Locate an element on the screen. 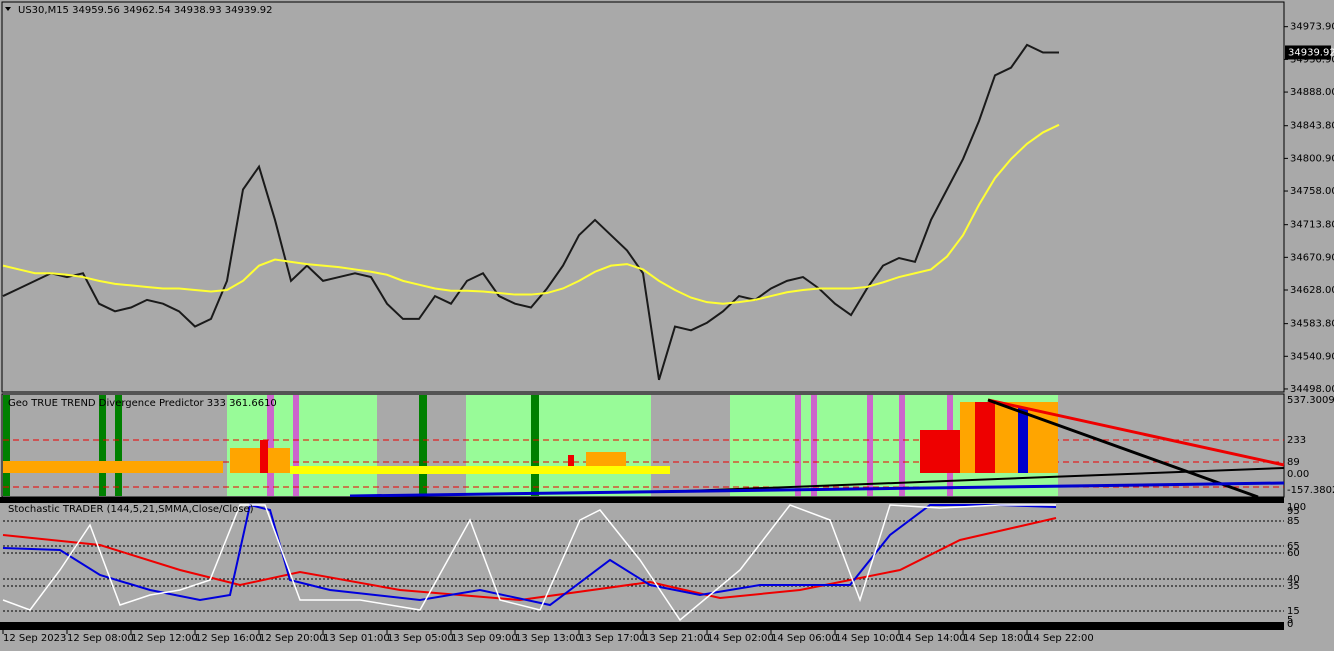 The height and width of the screenshot is (651, 1334). x-tick-label: 12 Sep 20:00 is located at coordinates (292, 638).